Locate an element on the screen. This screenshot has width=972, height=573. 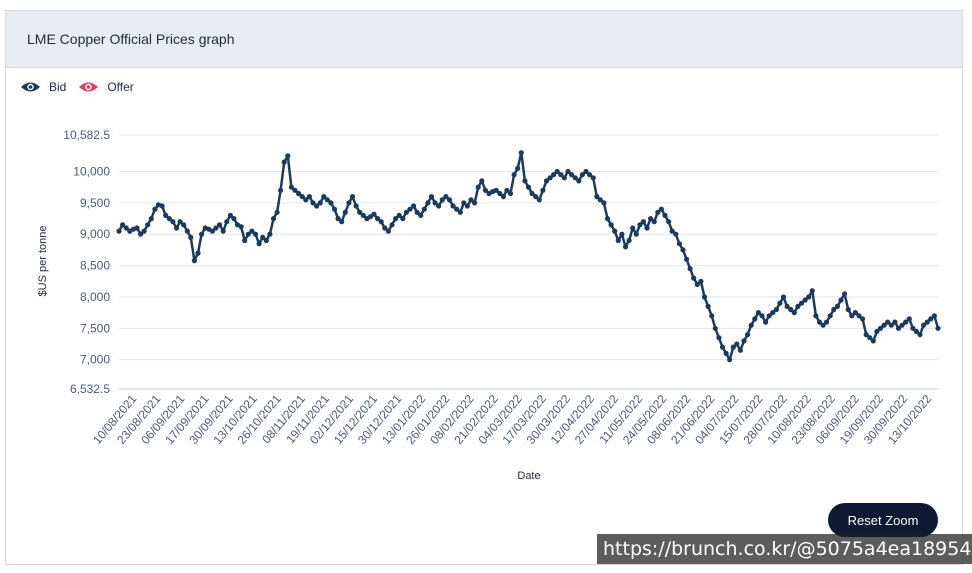
reset-zoom-button: Reset Zoom is located at coordinates (883, 520).